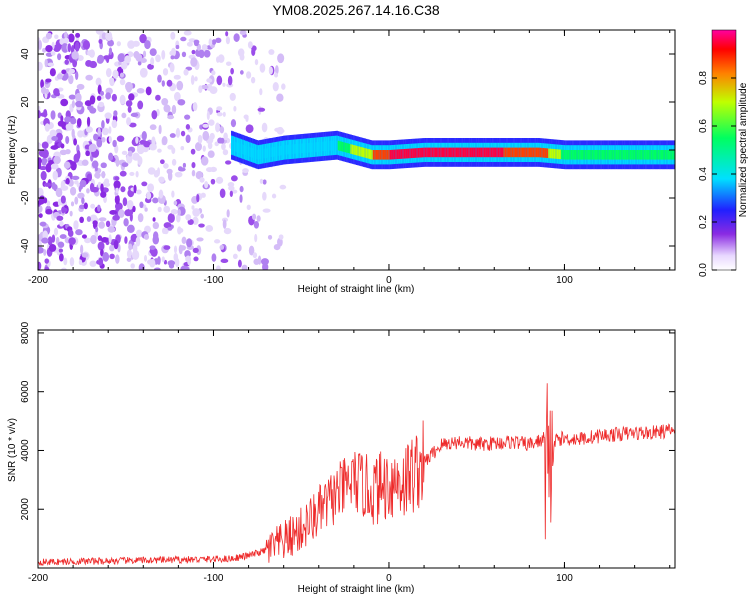 This screenshot has width=750, height=600. What do you see at coordinates (25, 332) in the screenshot?
I see `y-tick-label: 8000` at bounding box center [25, 332].